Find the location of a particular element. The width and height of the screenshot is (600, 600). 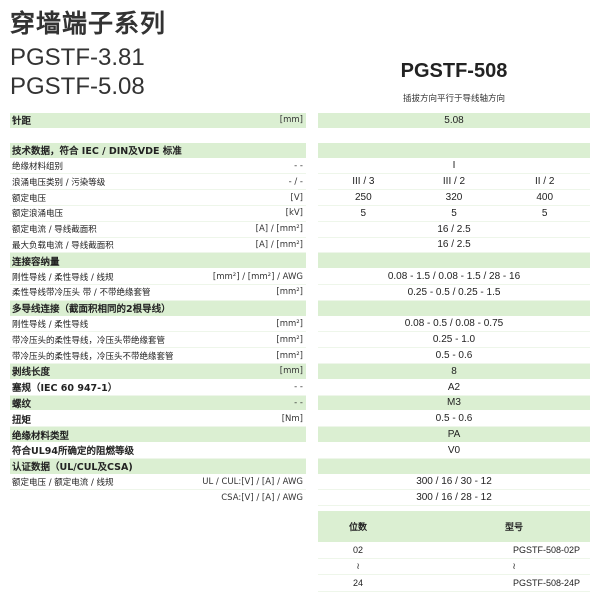

spec-value-cell: 5.08 is located at coordinates (454, 121).